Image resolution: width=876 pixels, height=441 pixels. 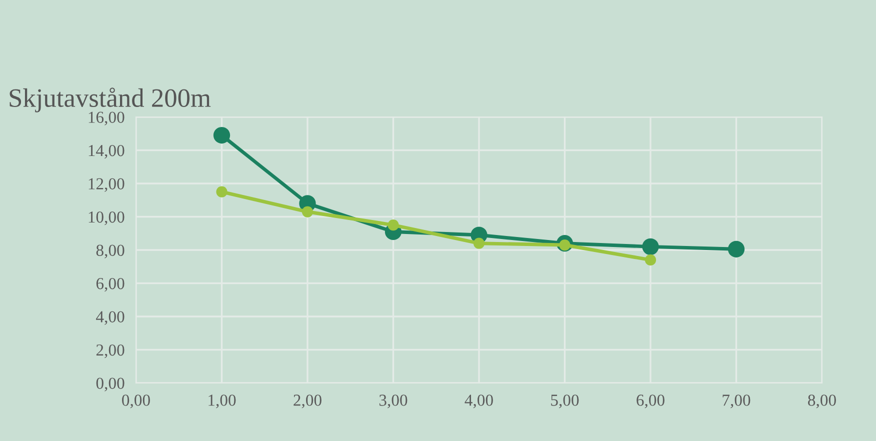 What do you see at coordinates (308, 401) in the screenshot?
I see `x-tick-label: 2,00` at bounding box center [308, 401].